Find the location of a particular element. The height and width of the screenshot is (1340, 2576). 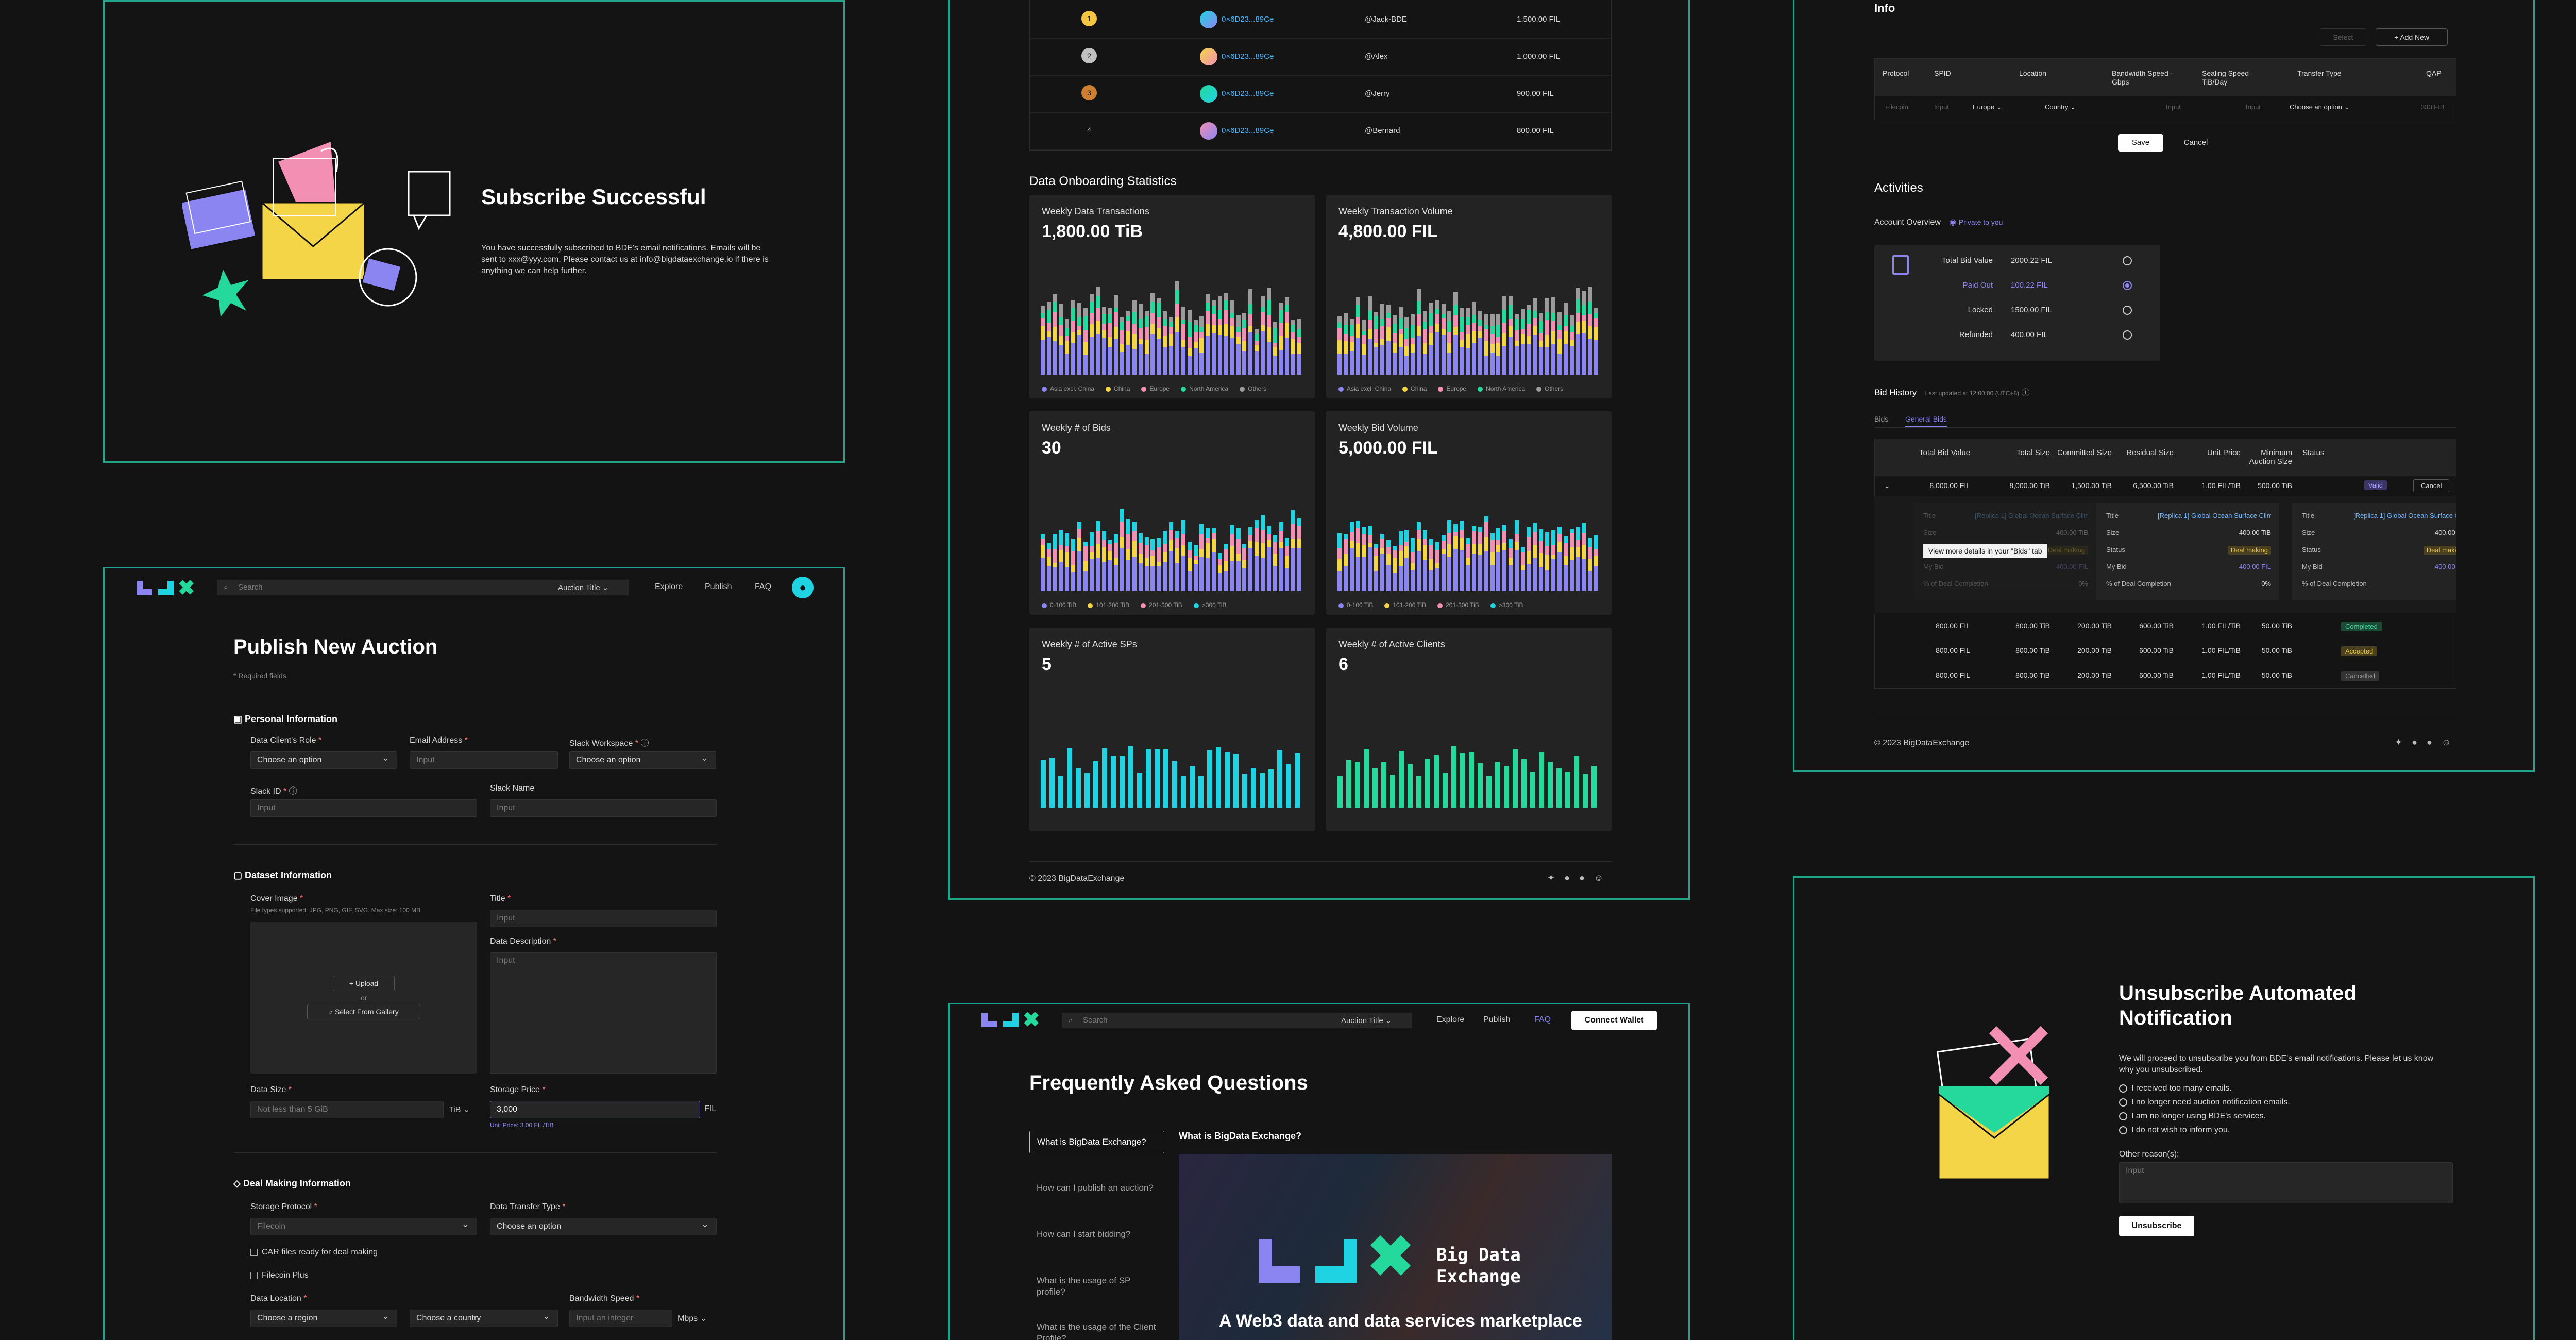

username: @Jerry is located at coordinates (1377, 93).